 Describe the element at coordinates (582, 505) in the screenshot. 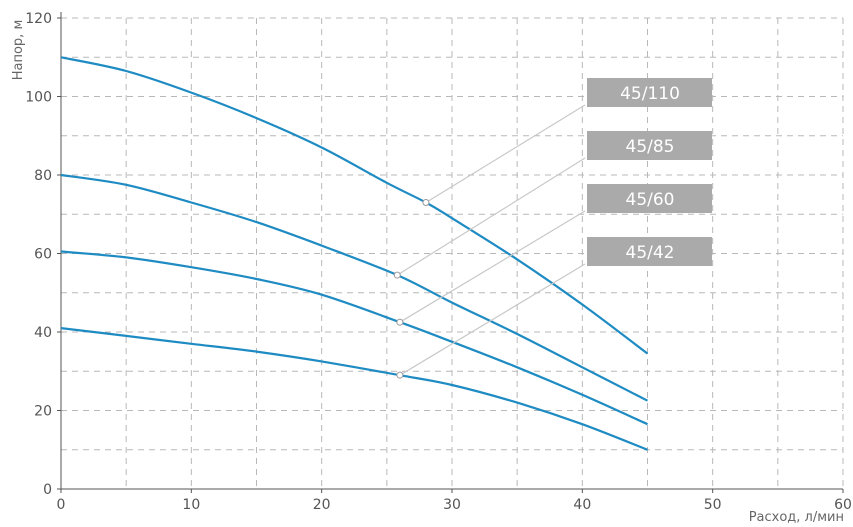

I see `x-tick-label: 40` at that location.